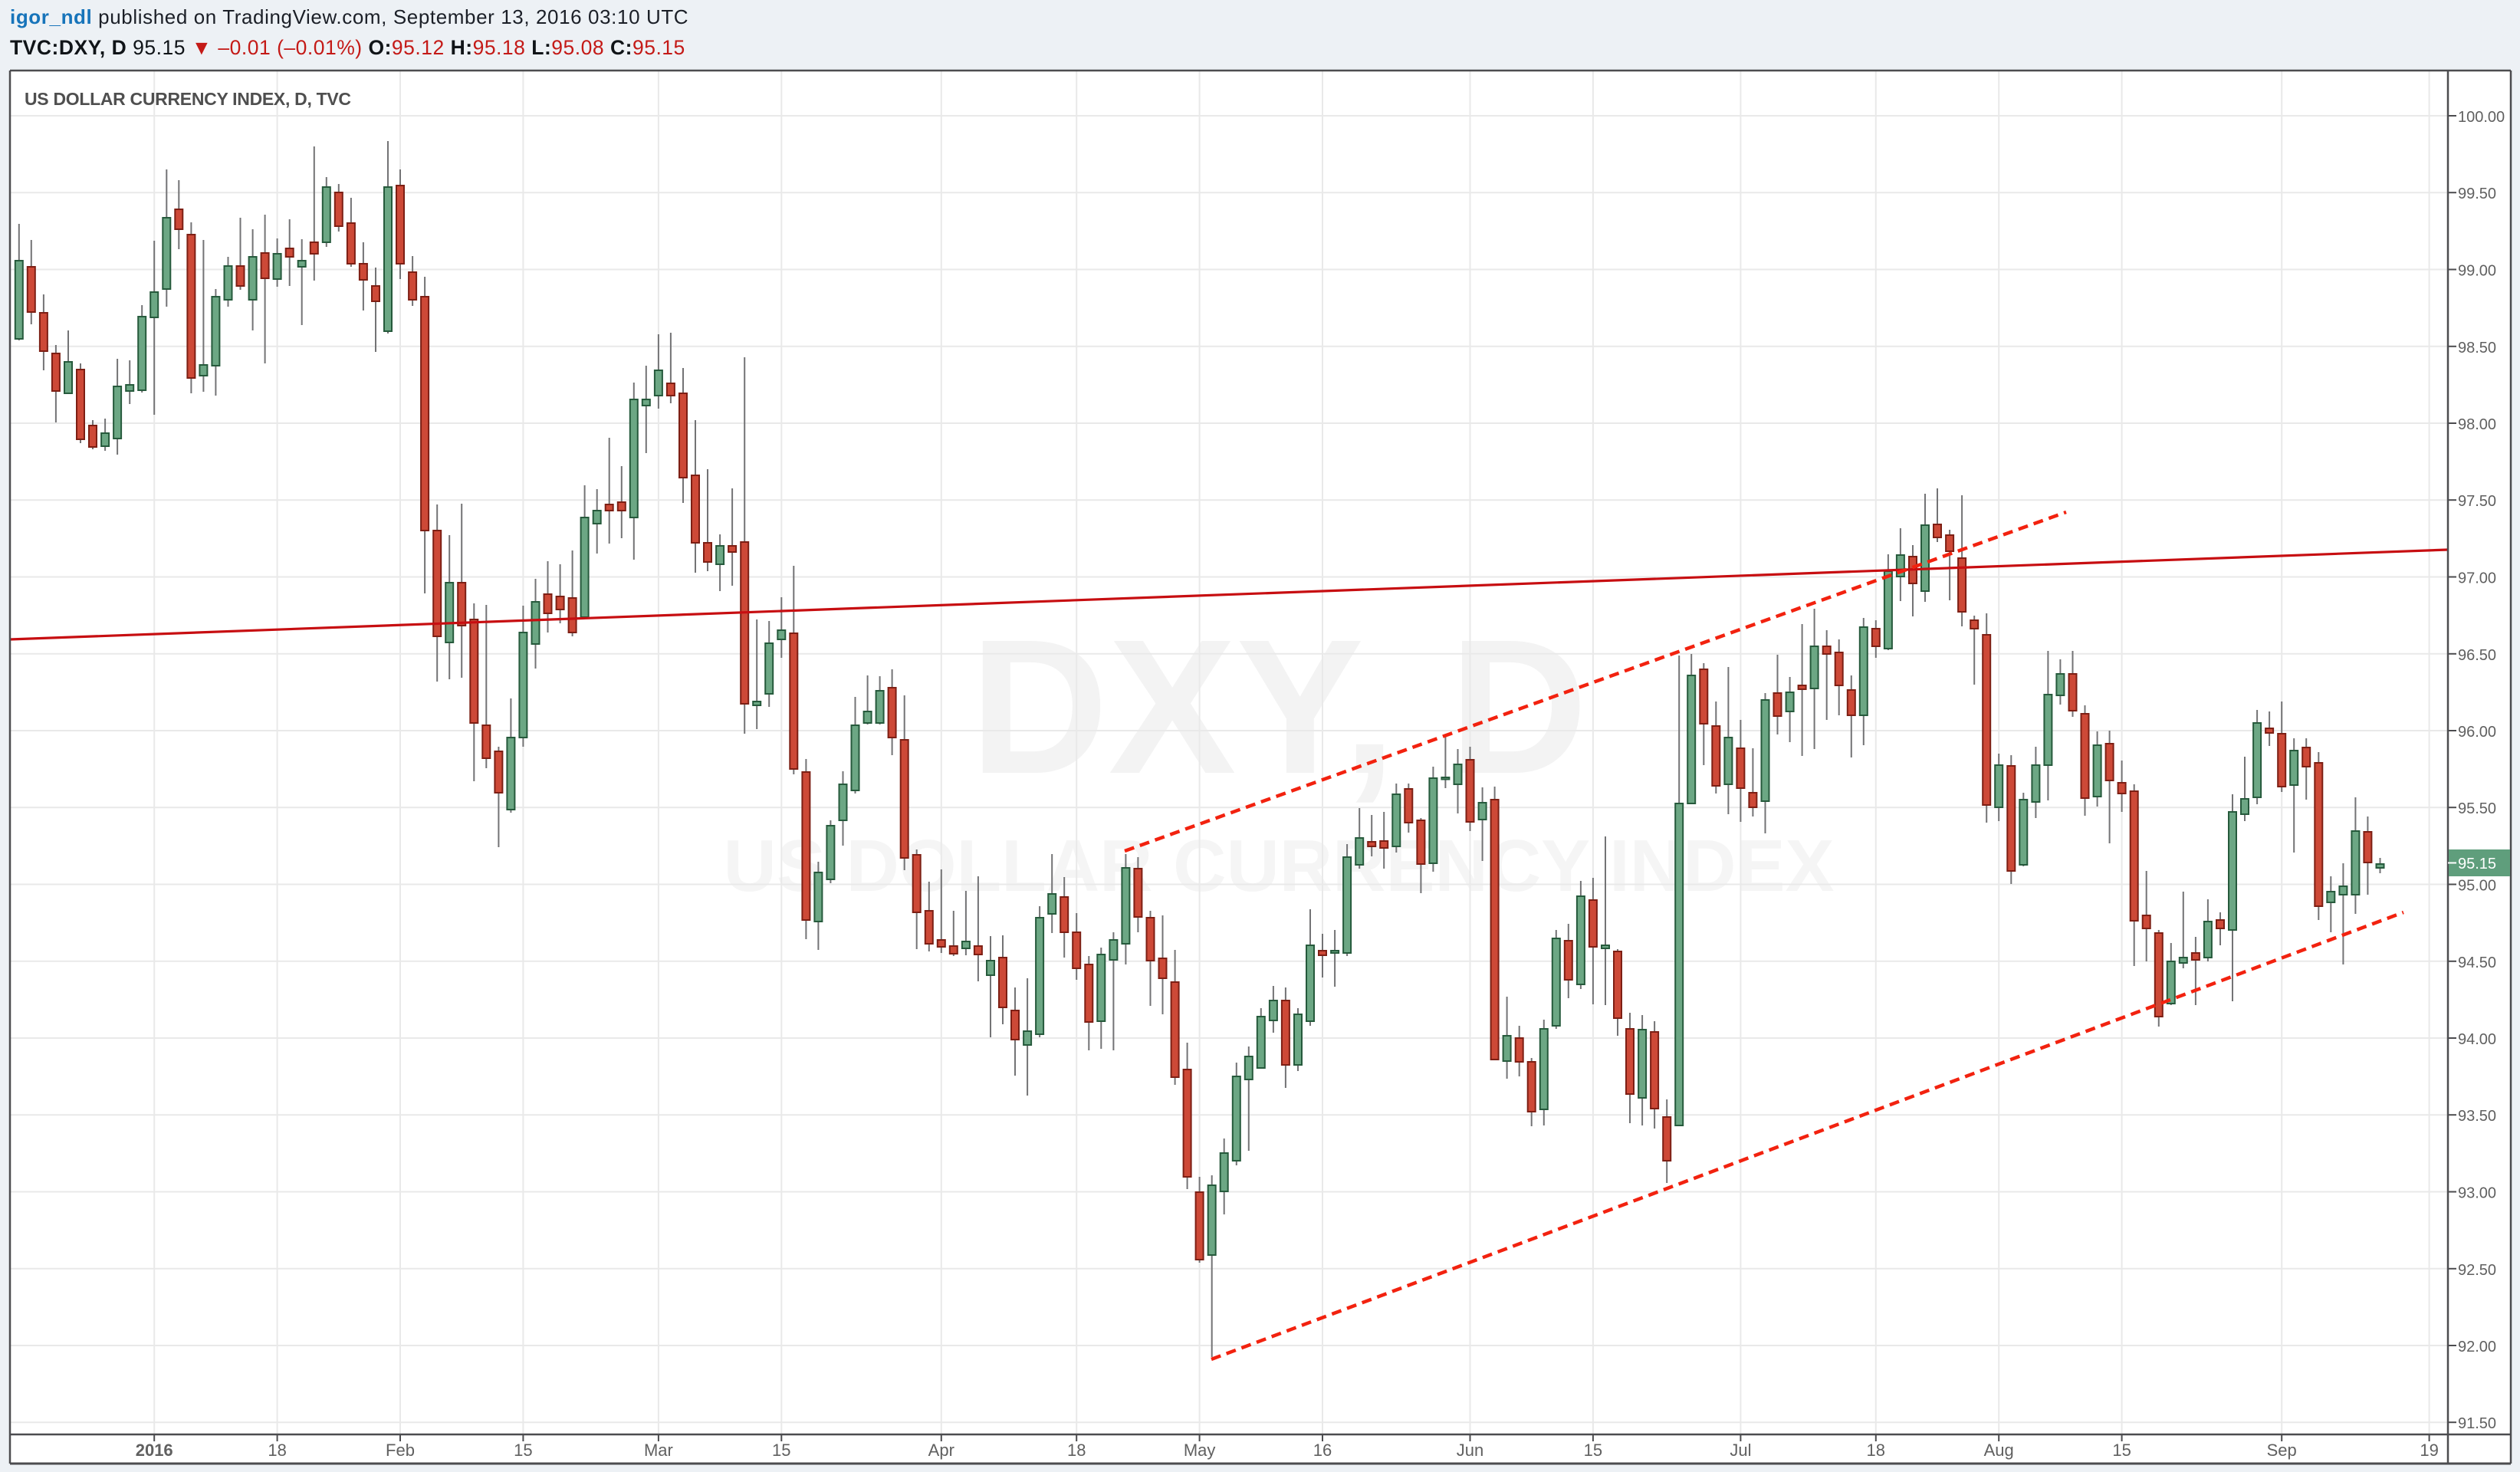 The height and width of the screenshot is (1472, 2520). I want to click on svg-text: 16, so click(1322, 1451).